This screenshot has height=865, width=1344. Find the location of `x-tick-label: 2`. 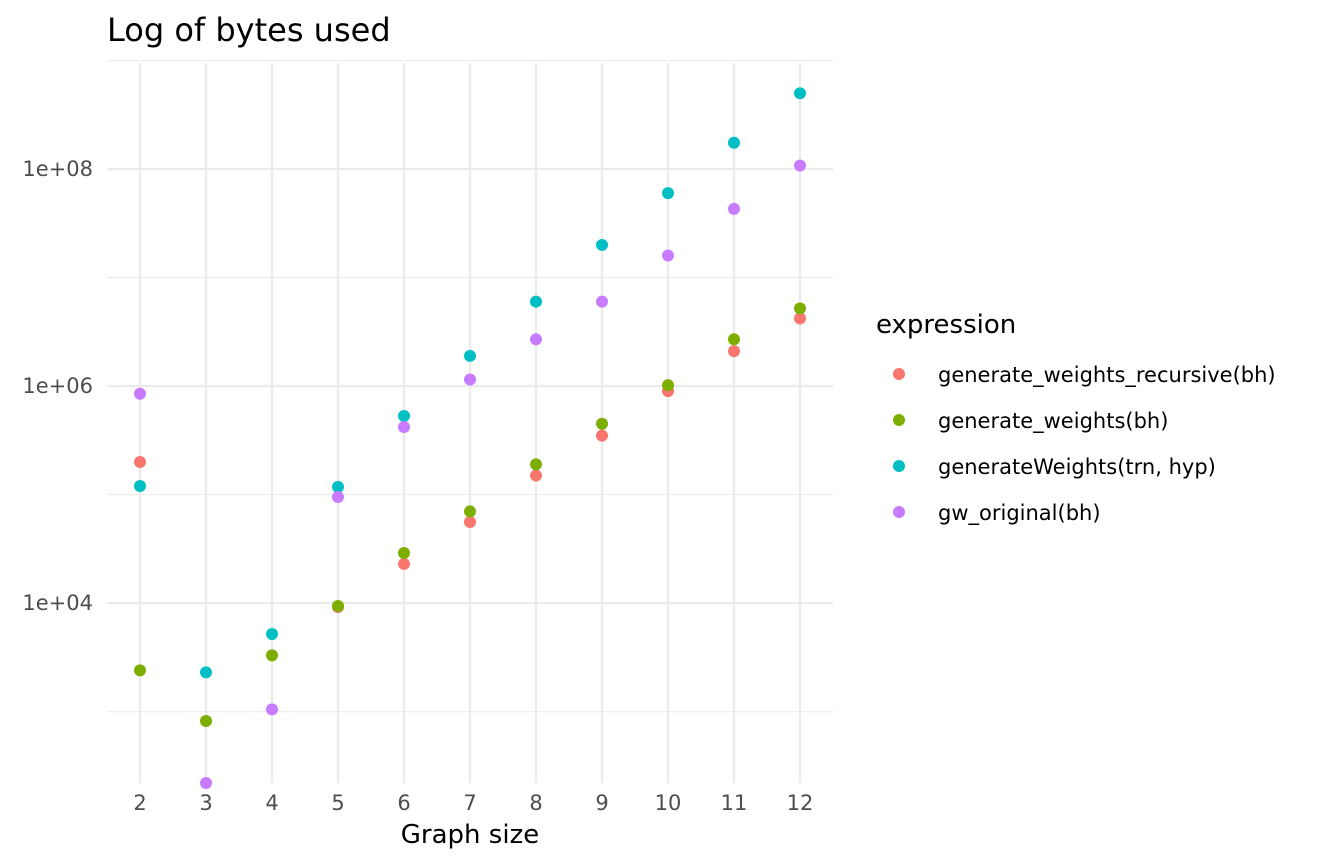

x-tick-label: 2 is located at coordinates (139, 803).